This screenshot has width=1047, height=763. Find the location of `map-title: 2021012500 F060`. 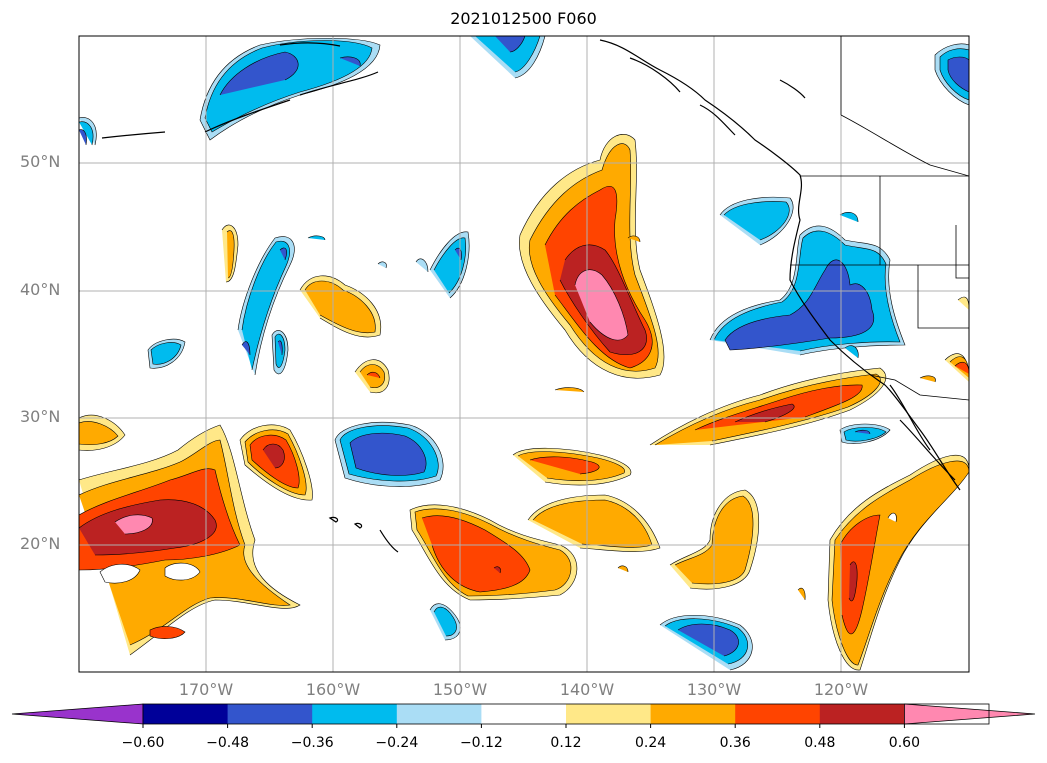

map-title: 2021012500 F060 is located at coordinates (523, 18).